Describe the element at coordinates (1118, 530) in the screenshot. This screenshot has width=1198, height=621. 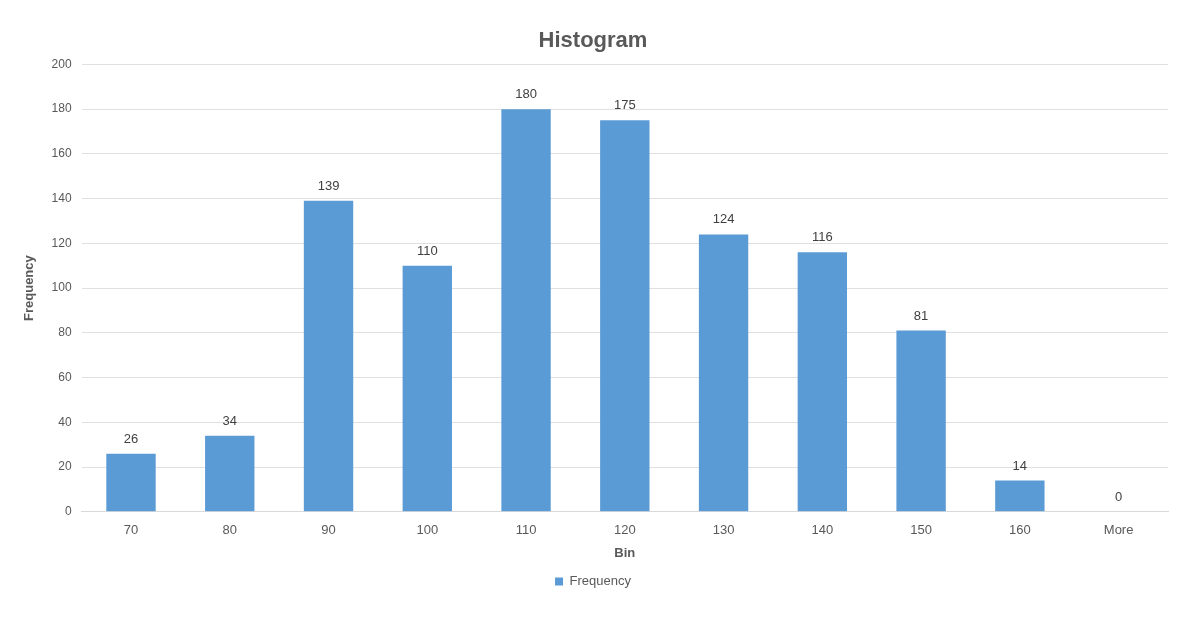
I see `x-tick-label: More` at that location.